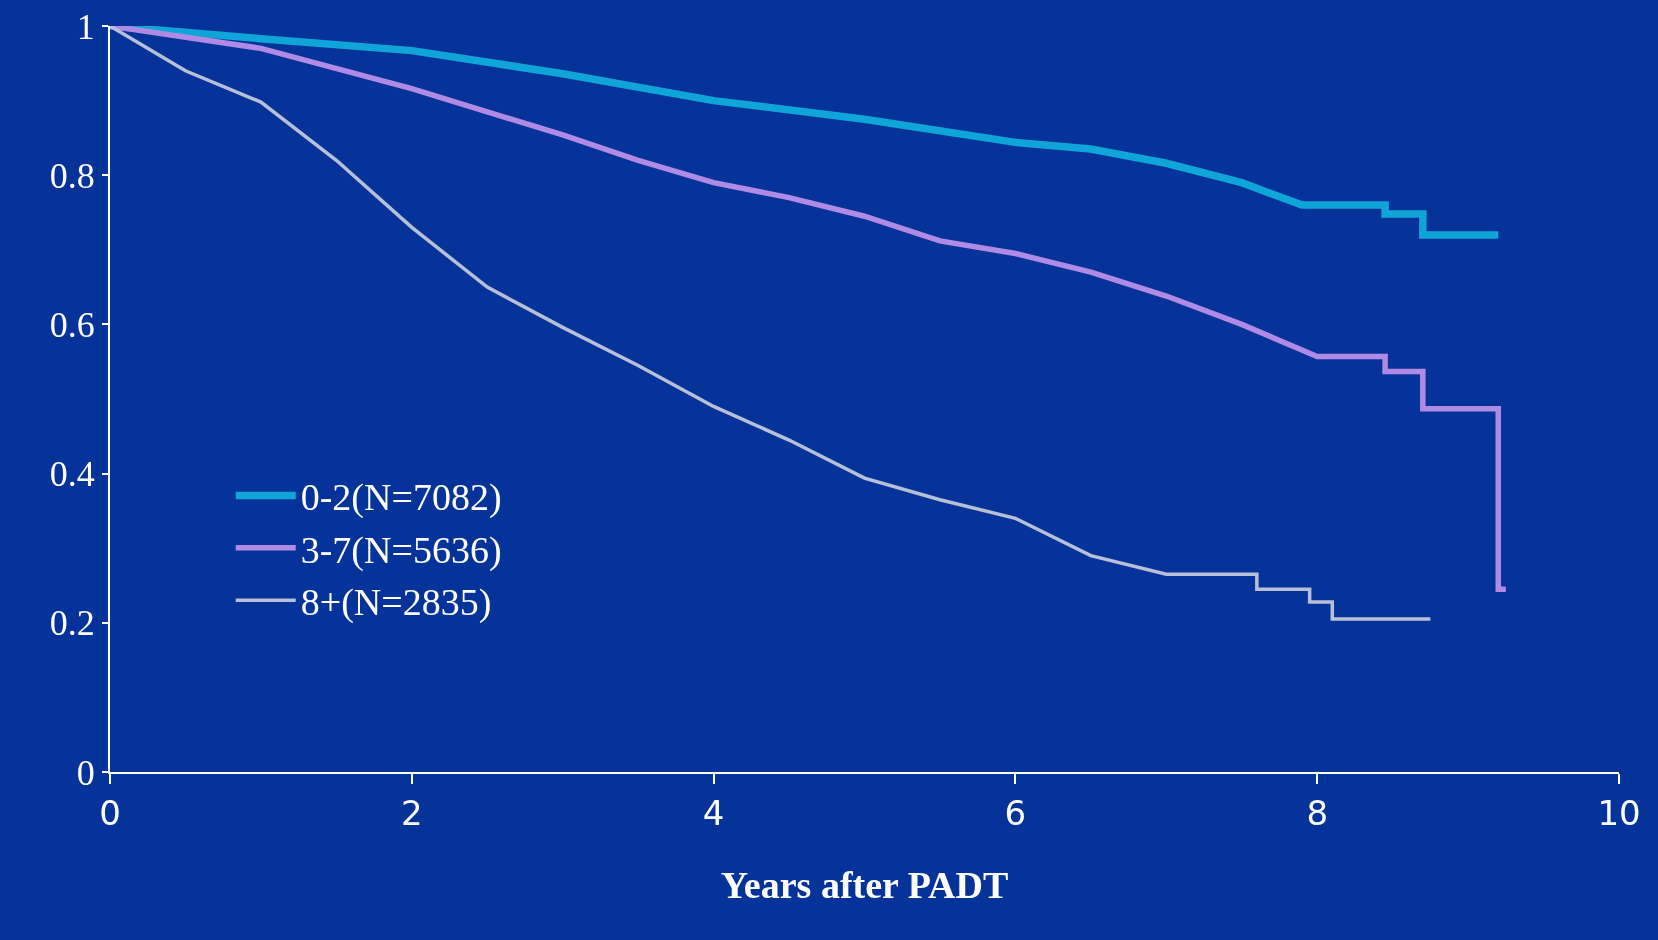 This screenshot has width=1658, height=940. What do you see at coordinates (85, 772) in the screenshot?
I see `y-tick-label: 0` at bounding box center [85, 772].